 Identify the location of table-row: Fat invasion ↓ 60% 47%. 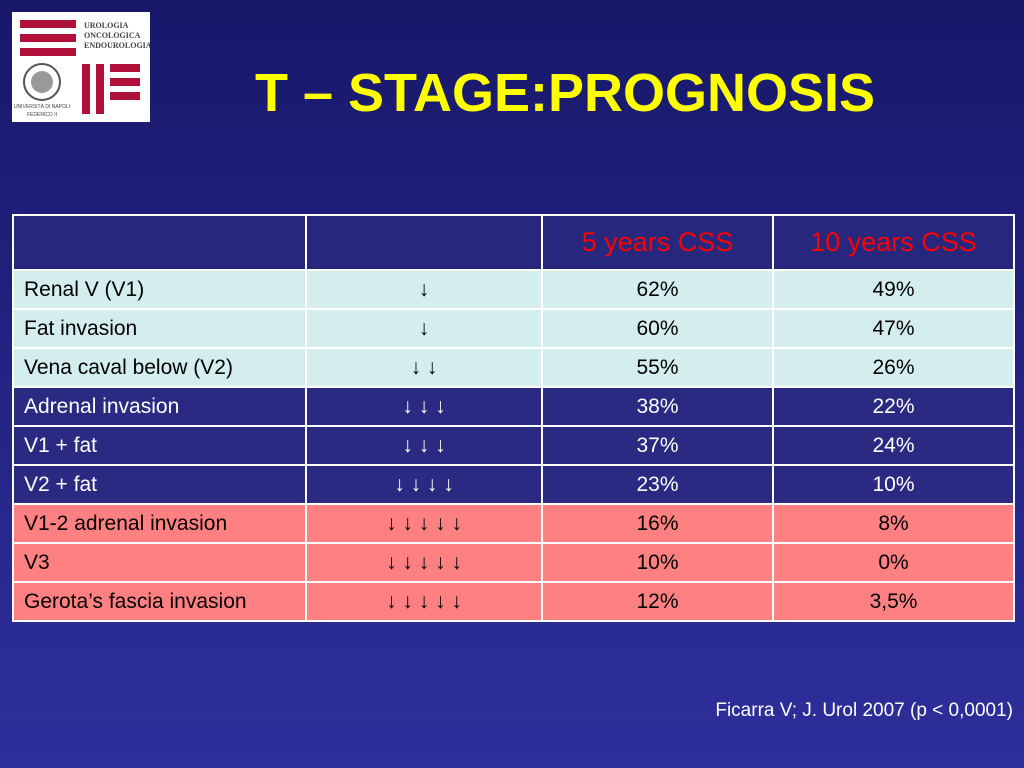
(513, 328).